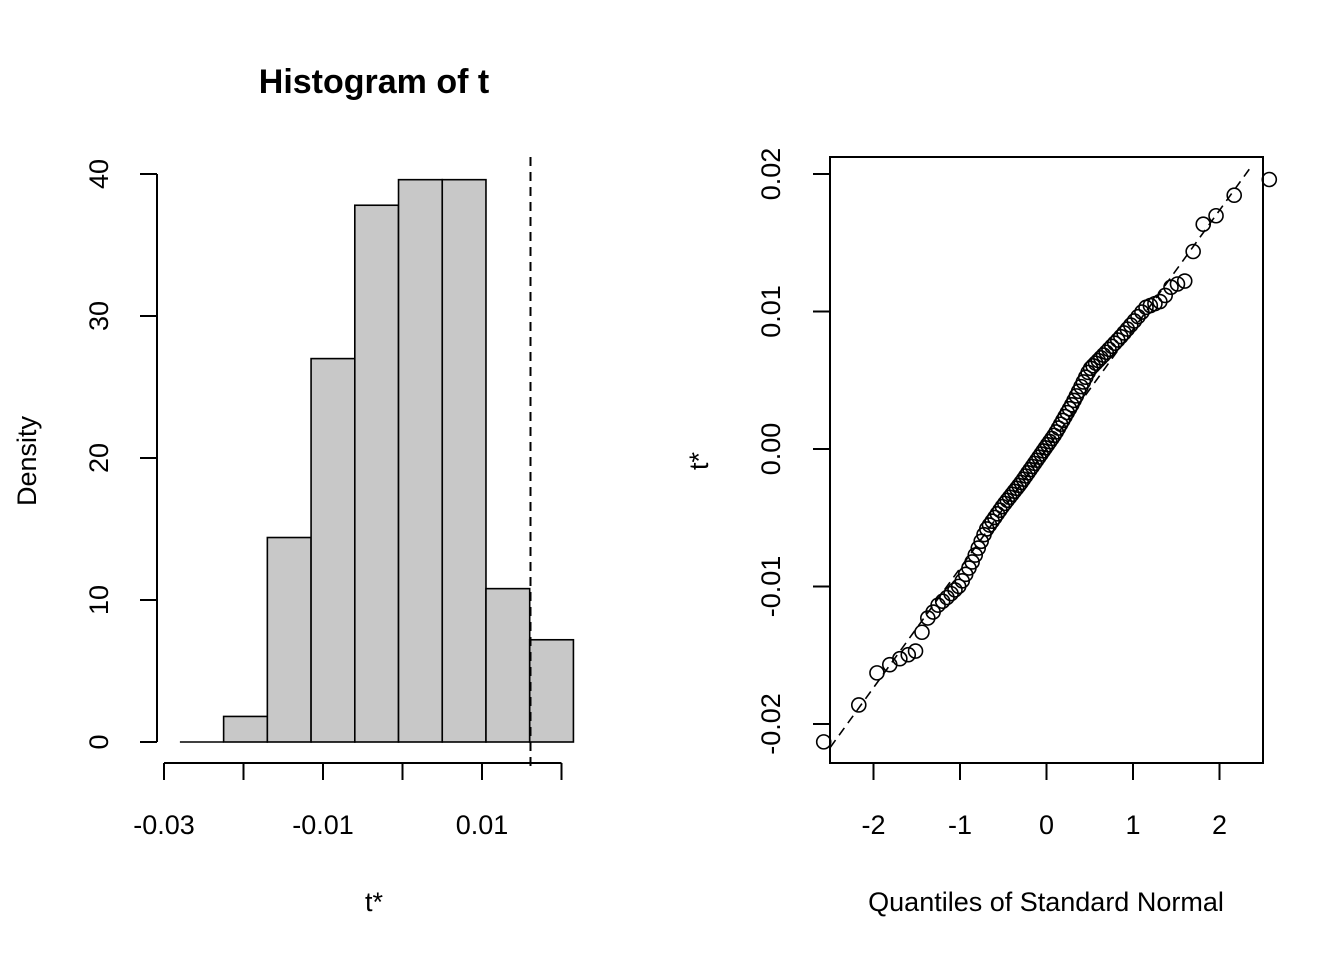 Image resolution: width=1344 pixels, height=960 pixels. Describe the element at coordinates (121, 454) in the screenshot. I see `histogram-y-axis: 0 10 20 30 40` at that location.